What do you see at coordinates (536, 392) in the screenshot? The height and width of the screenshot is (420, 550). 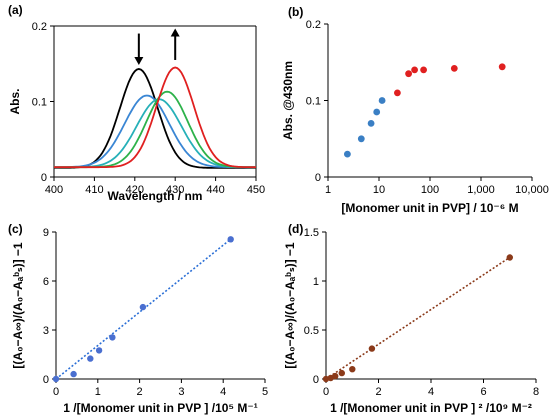 I see `x-tick-label: 8` at bounding box center [536, 392].